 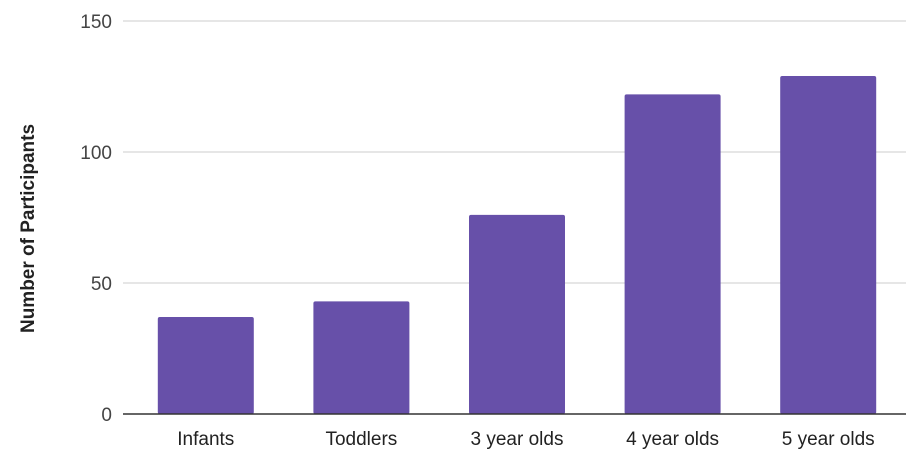 I want to click on bar-toddlers, so click(x=361, y=357).